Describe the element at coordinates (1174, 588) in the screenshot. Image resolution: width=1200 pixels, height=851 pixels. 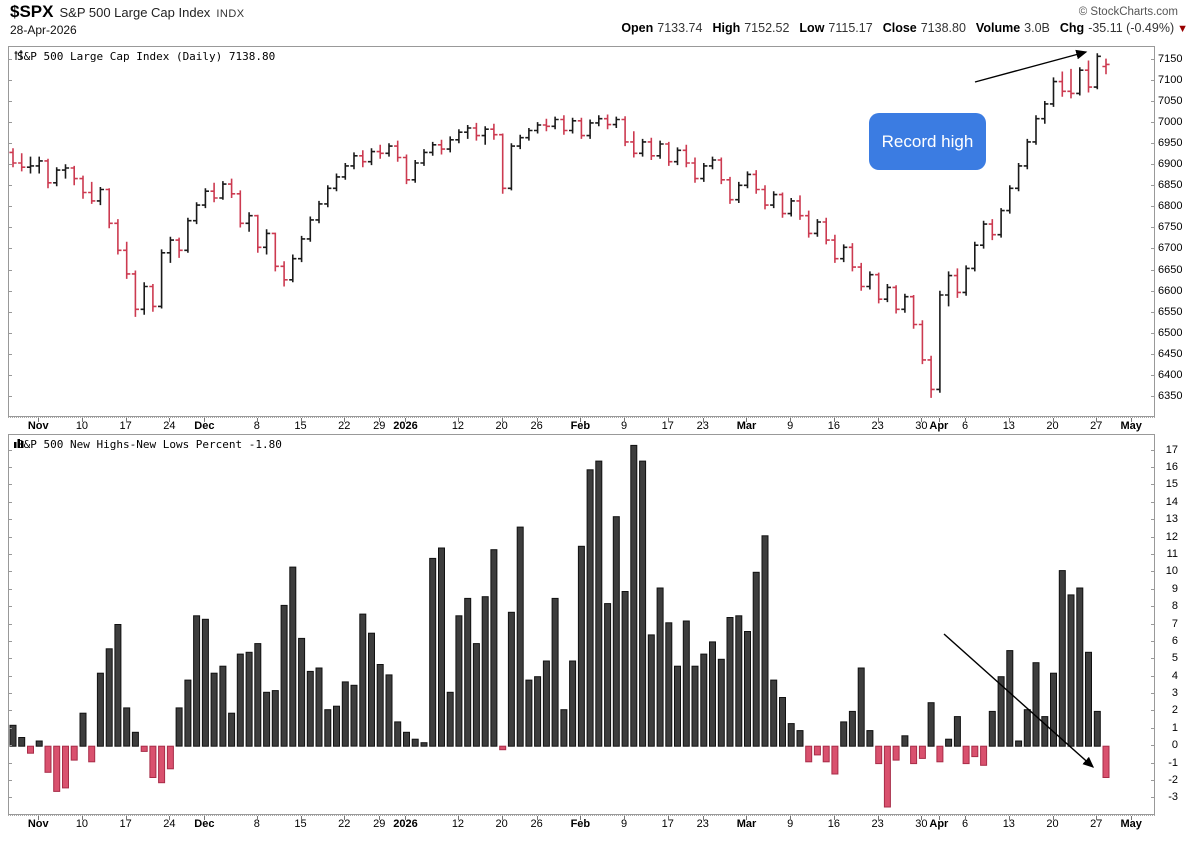
I see `y-tick-label: 9` at that location.